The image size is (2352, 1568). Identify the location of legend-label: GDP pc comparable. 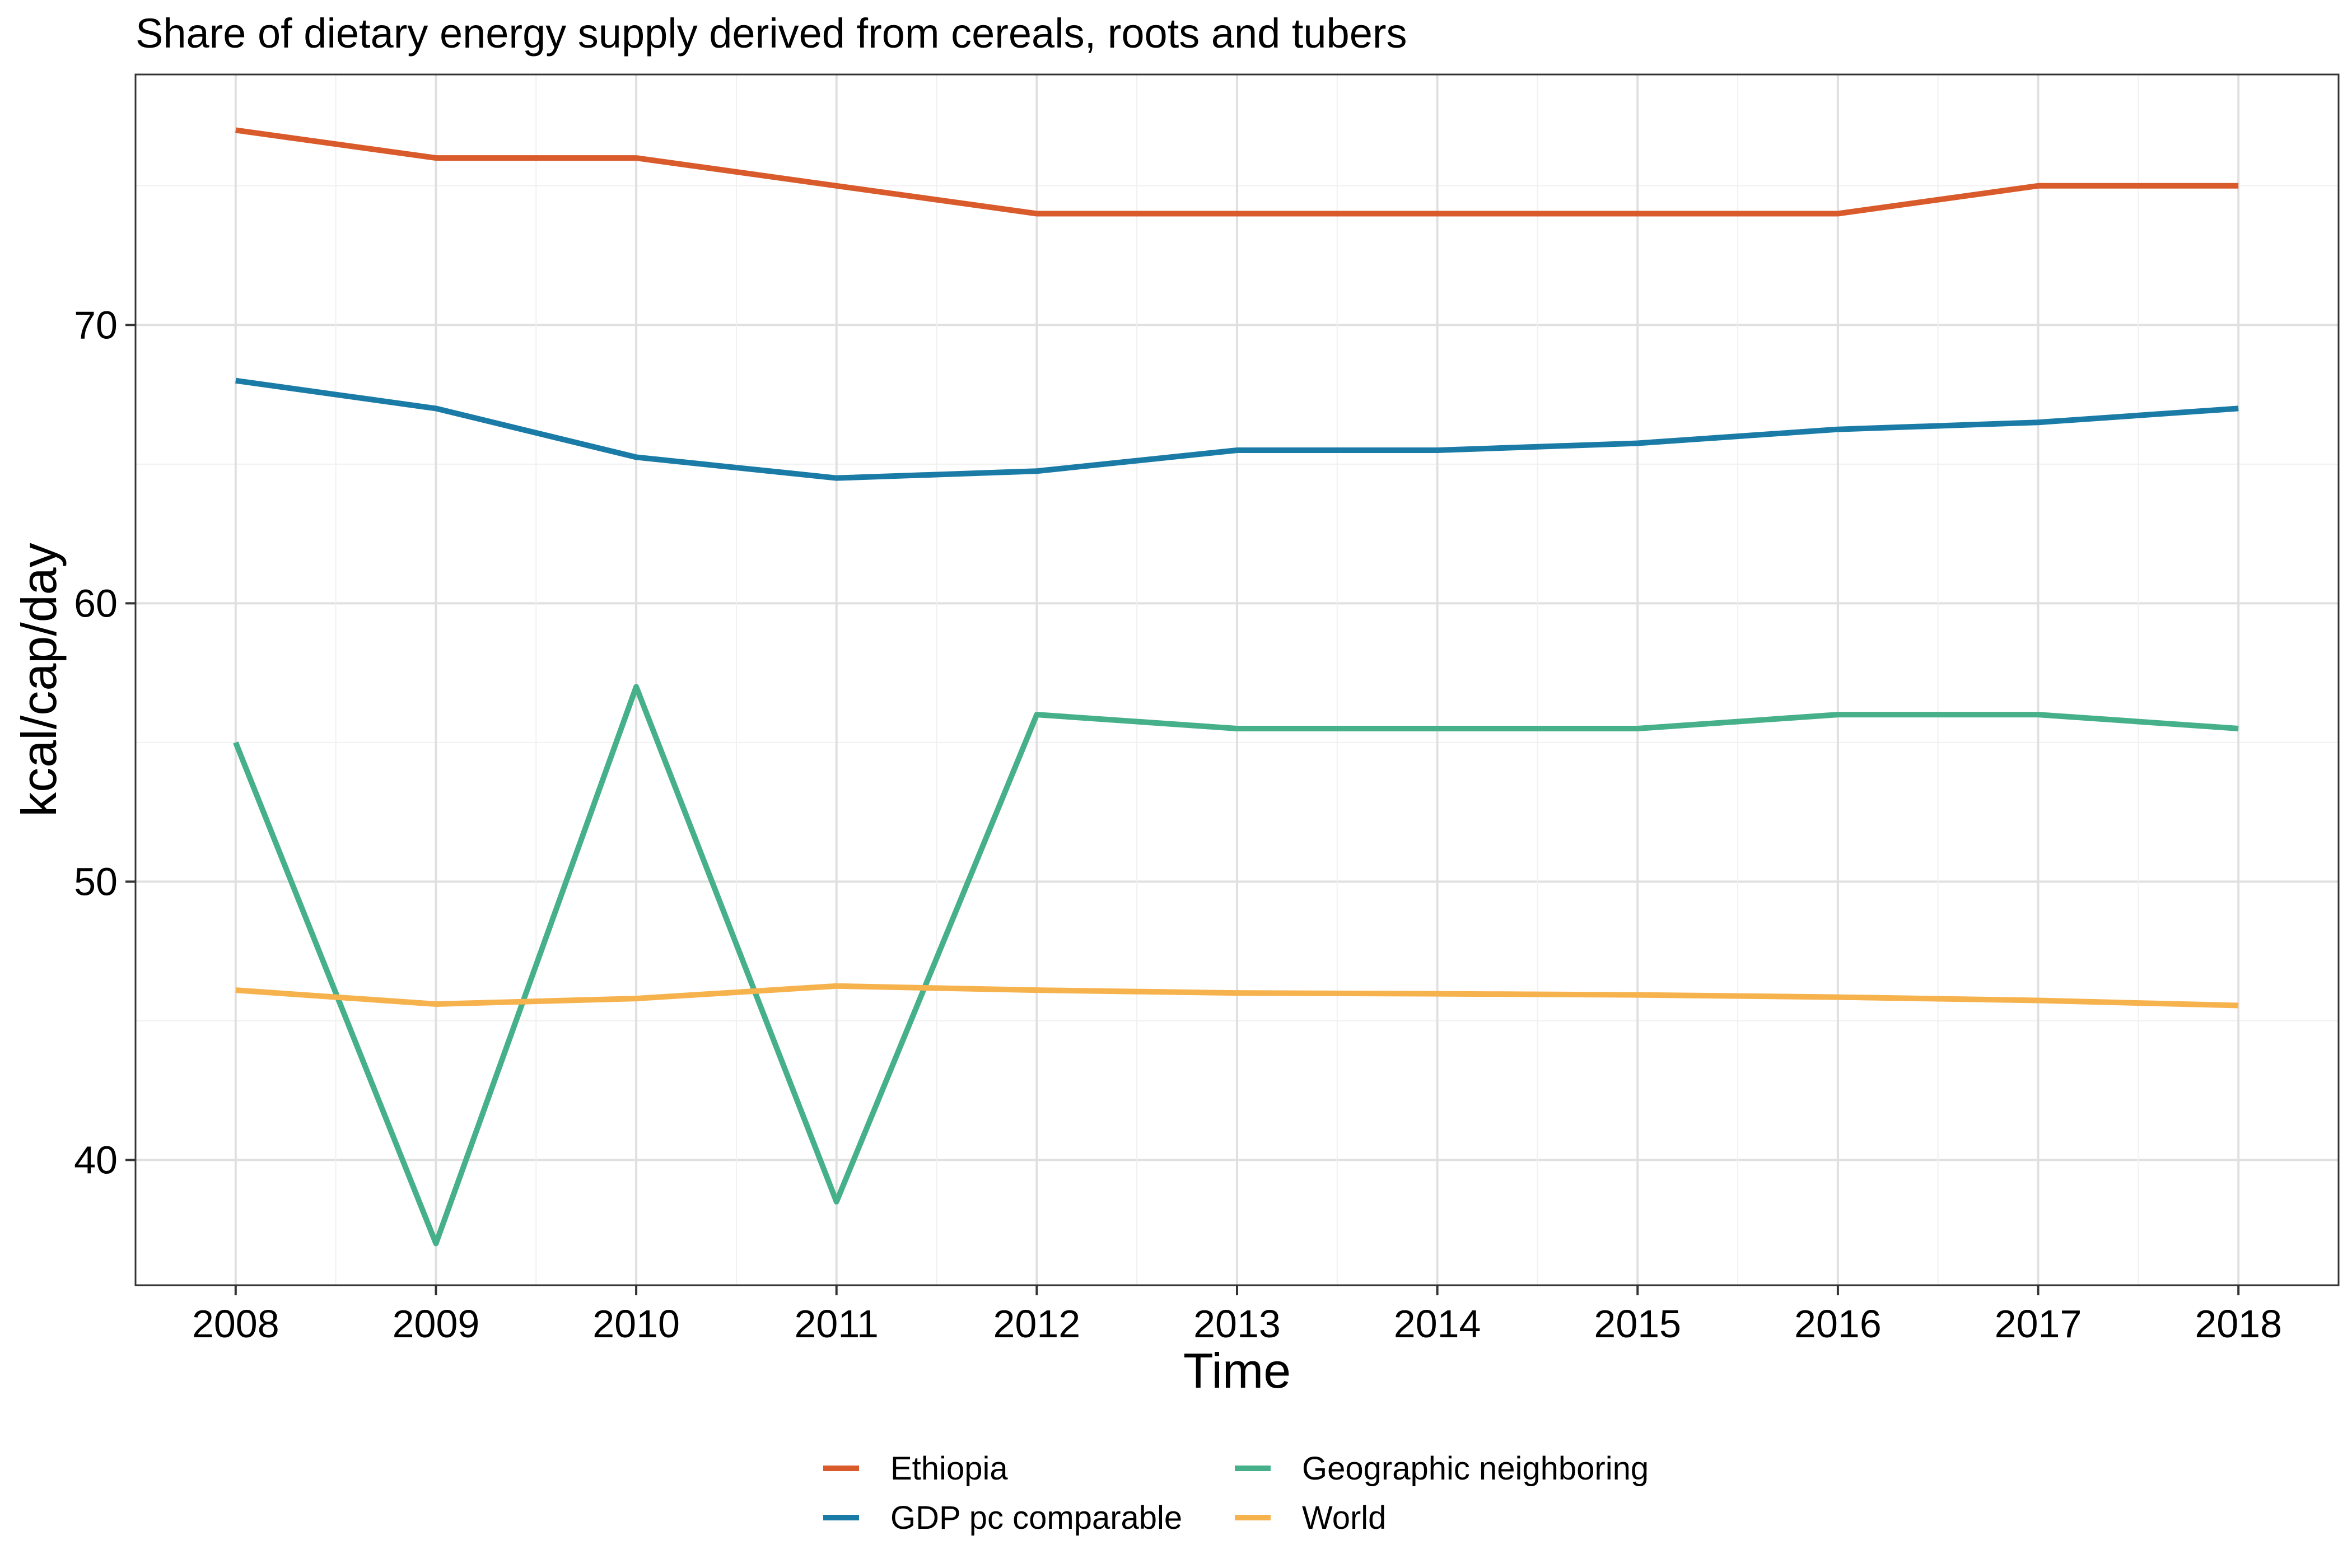
(1036, 1518).